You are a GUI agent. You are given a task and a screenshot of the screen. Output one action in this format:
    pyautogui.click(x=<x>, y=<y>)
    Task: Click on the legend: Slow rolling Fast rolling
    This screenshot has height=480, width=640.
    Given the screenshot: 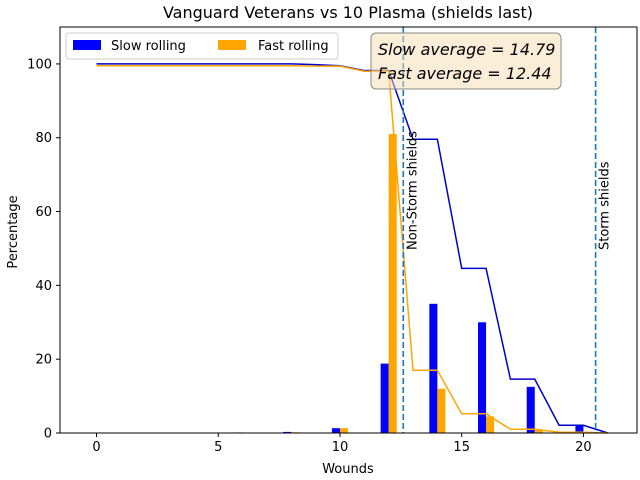 What is the action you would take?
    pyautogui.click(x=202, y=46)
    